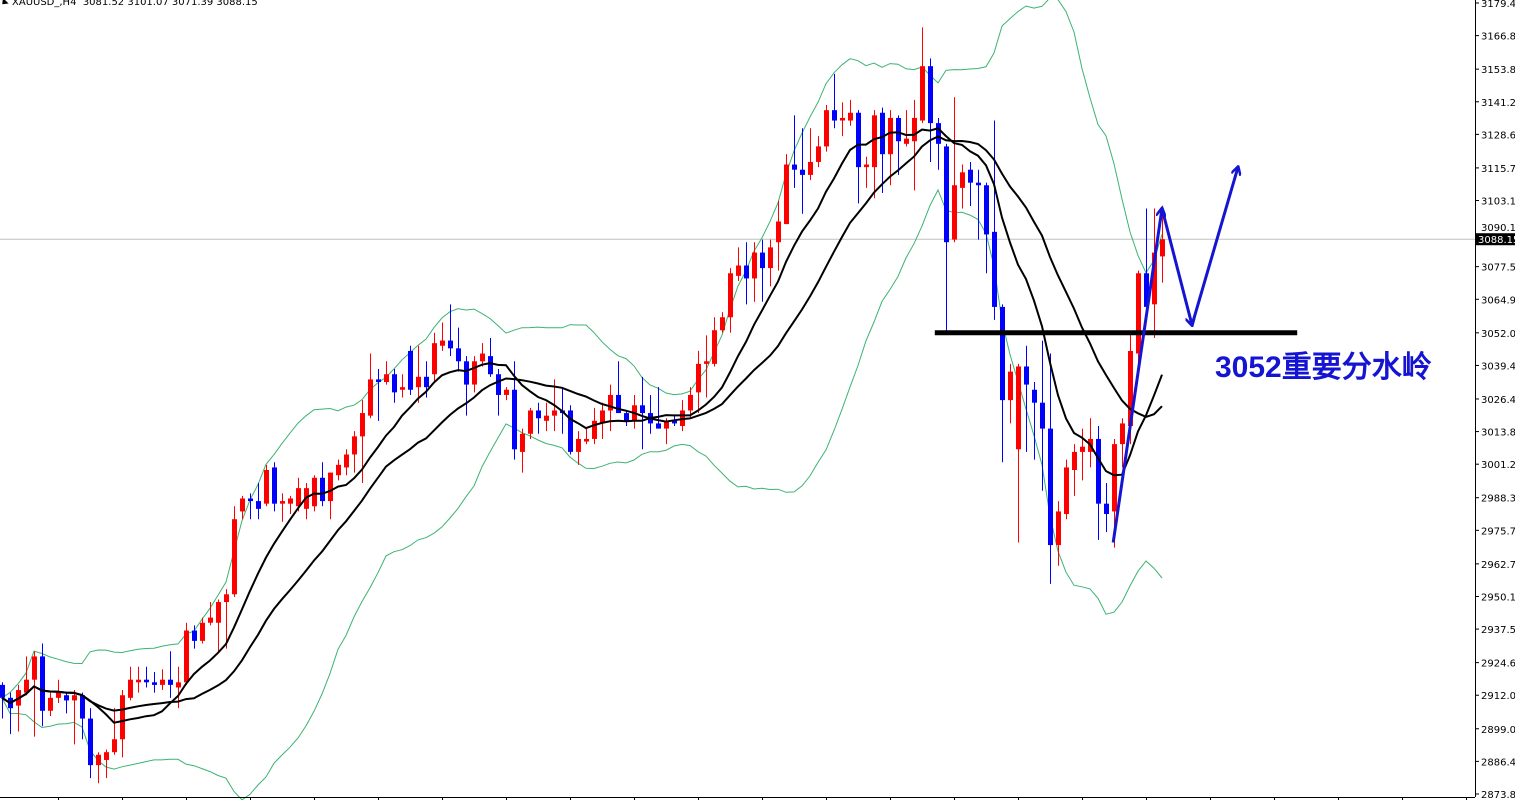  What do you see at coordinates (1498, 70) in the screenshot?
I see `price-tick-label: 3153.85` at bounding box center [1498, 70].